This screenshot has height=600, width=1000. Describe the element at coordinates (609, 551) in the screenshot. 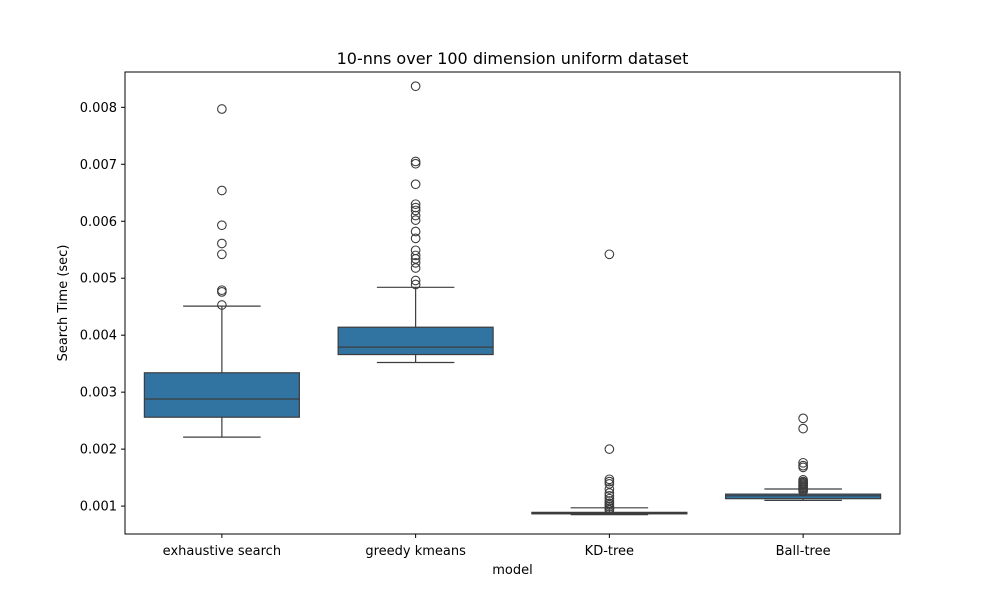

I see `x-tick-label: KD-tree` at that location.